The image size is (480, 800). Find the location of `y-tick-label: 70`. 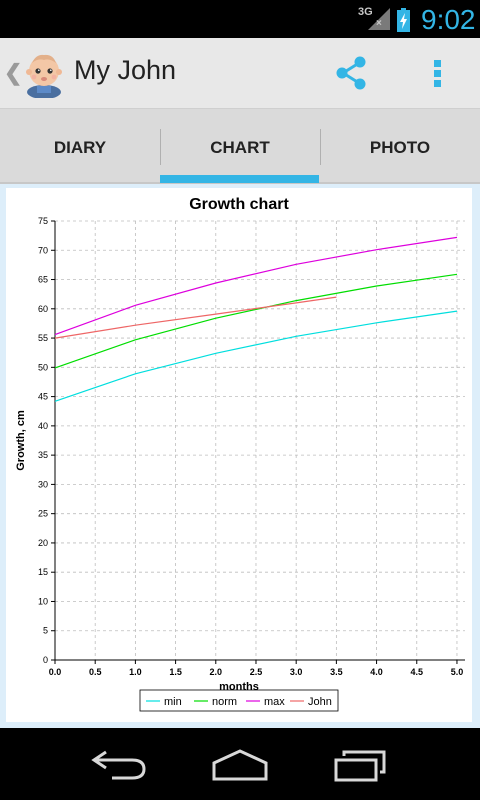

y-tick-label: 70 is located at coordinates (43, 250).